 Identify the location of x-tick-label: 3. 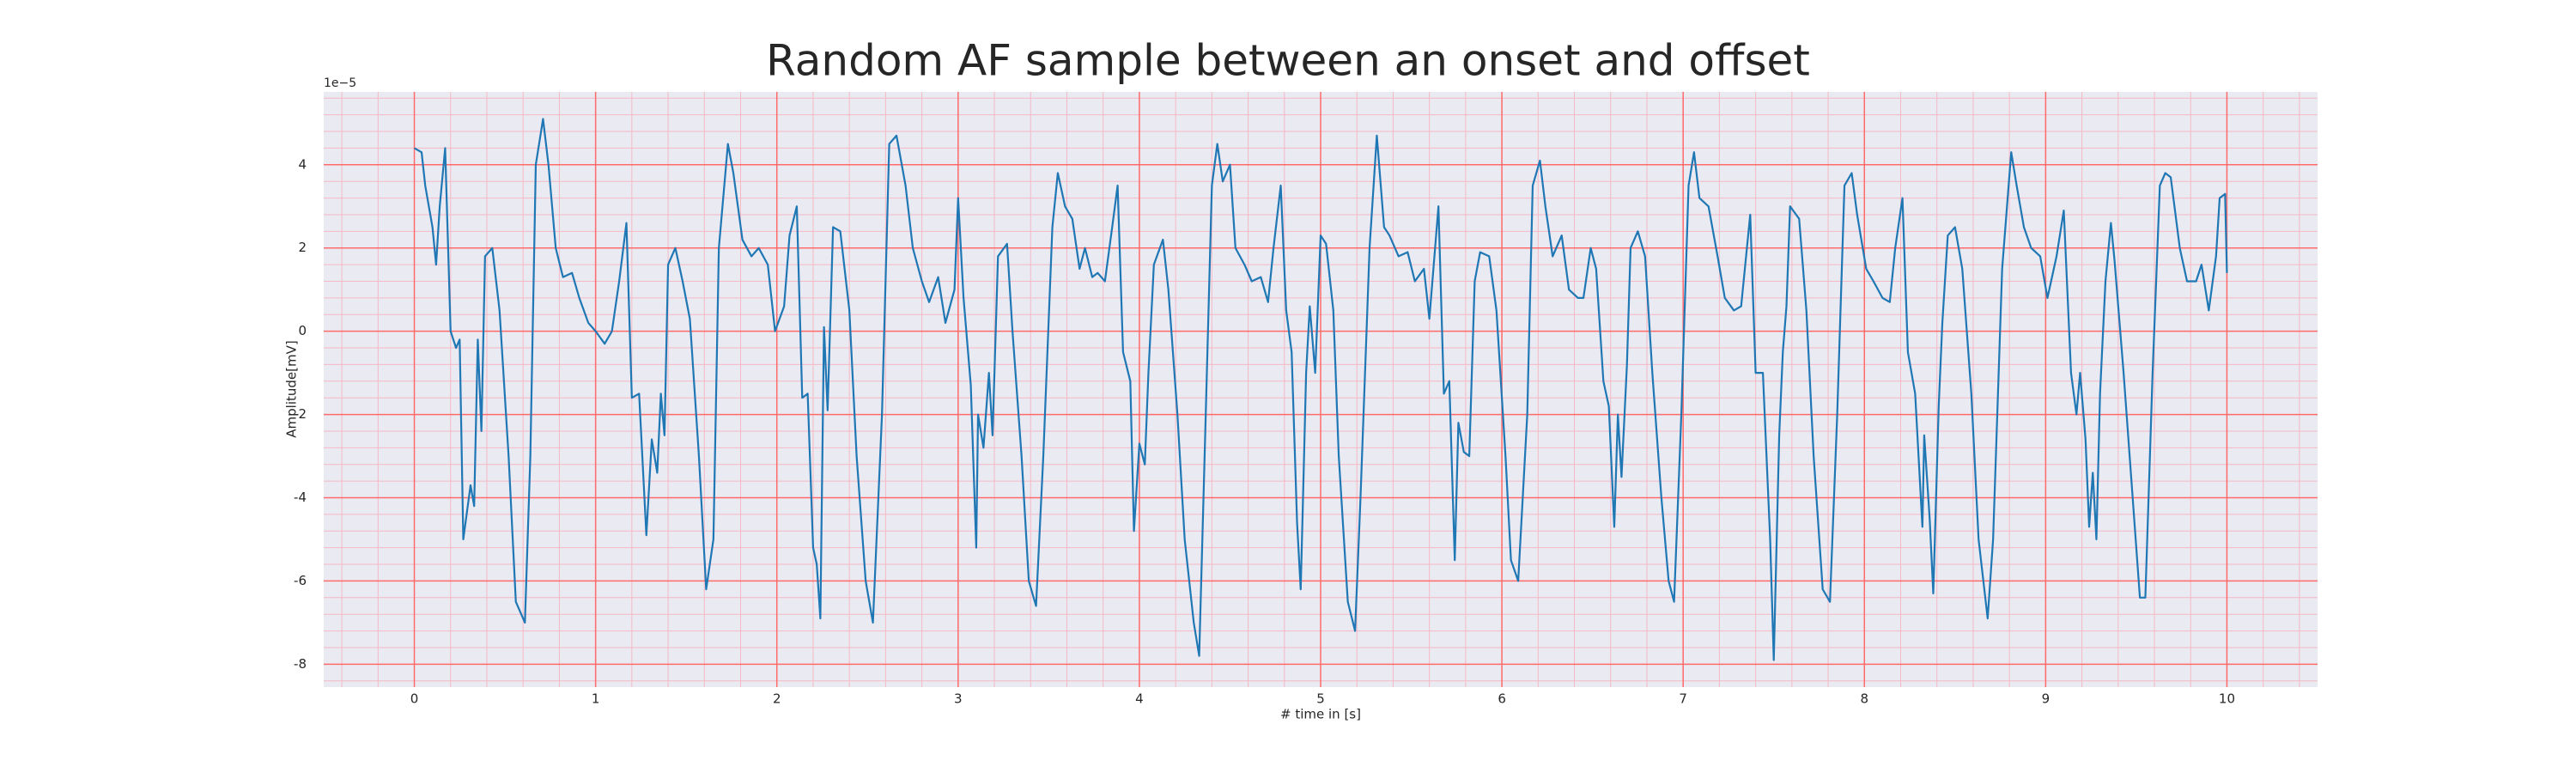
(958, 699).